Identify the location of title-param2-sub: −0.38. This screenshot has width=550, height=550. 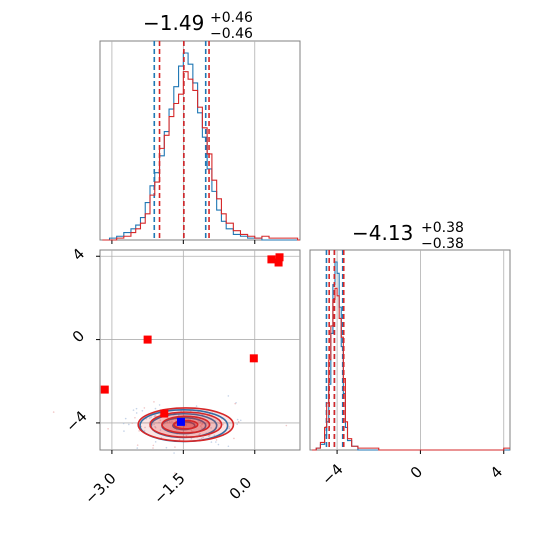
(442, 244).